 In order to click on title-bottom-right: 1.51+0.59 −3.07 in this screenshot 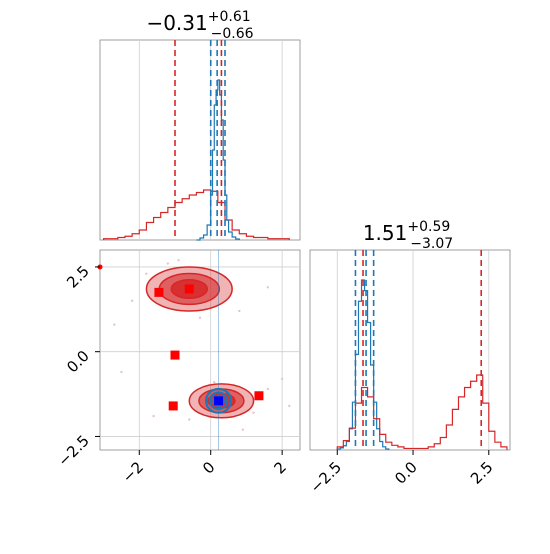, I will do `click(408, 235)`.